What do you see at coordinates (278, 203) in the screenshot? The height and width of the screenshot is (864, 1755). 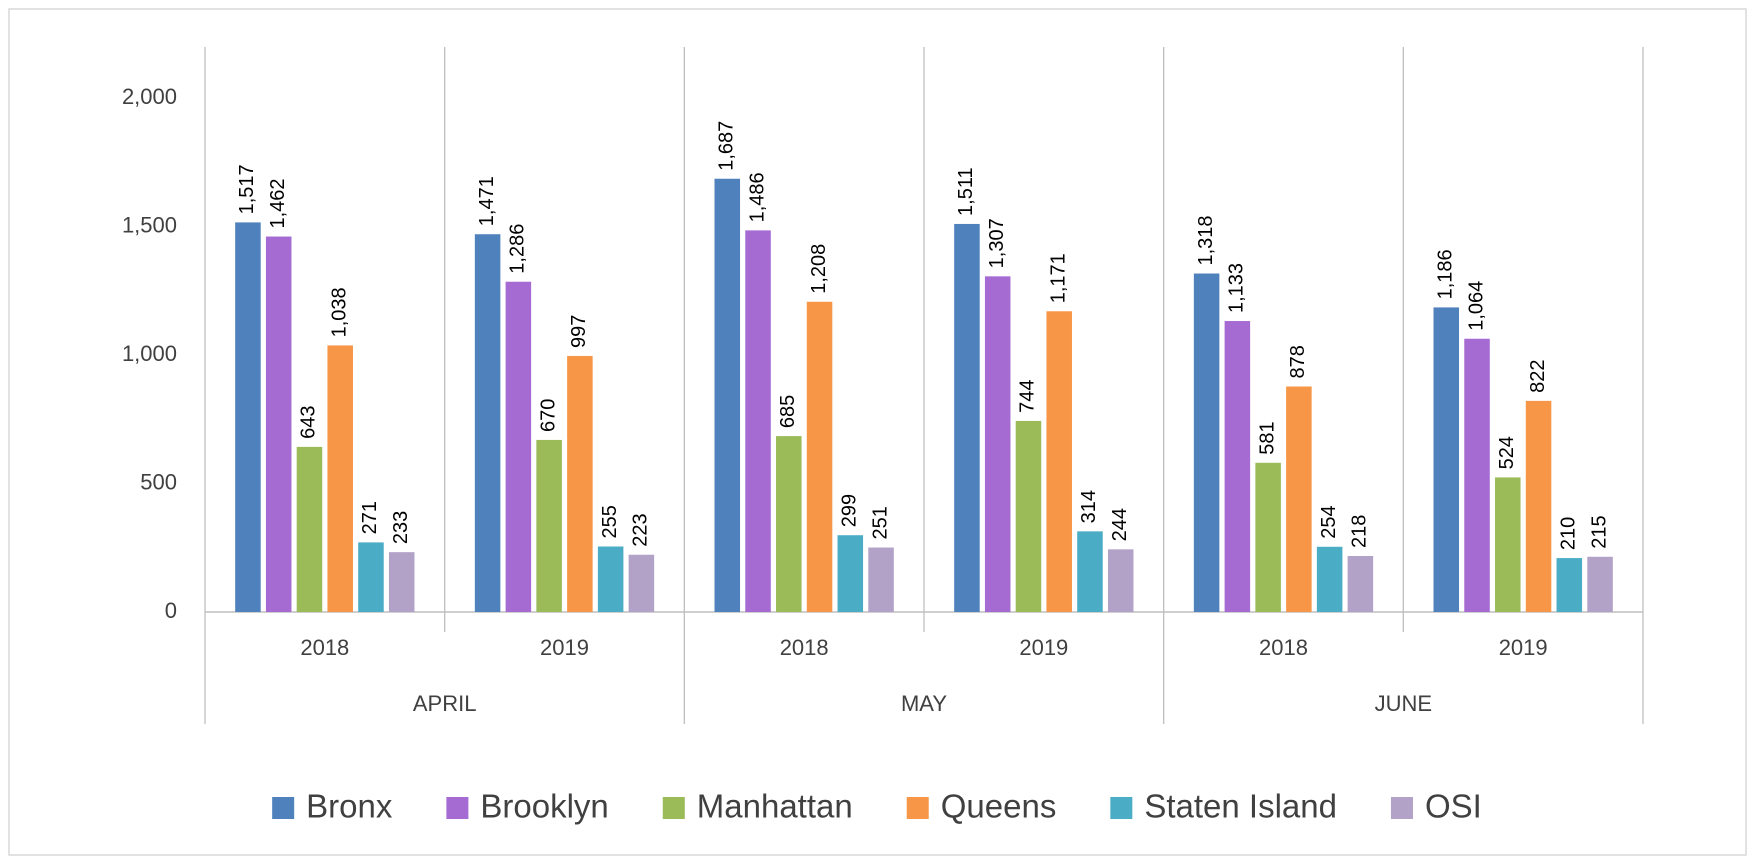 I see `data-label: 1,462` at bounding box center [278, 203].